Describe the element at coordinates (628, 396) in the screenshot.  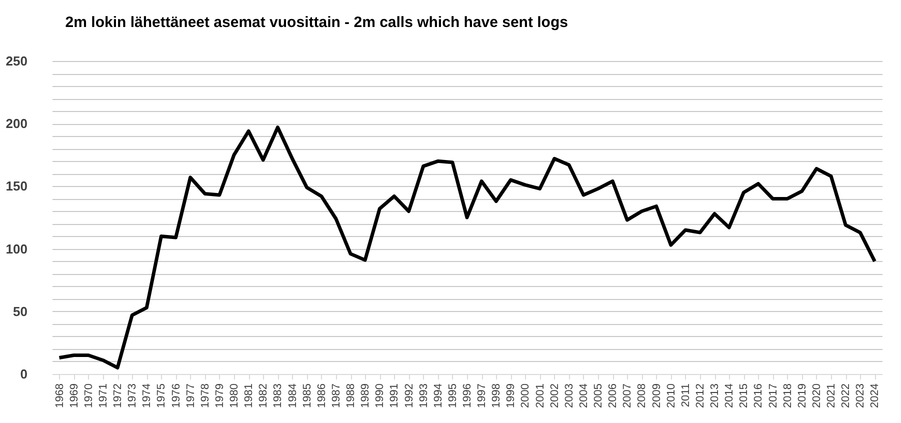
I see `x-tick-label: 2007` at that location.